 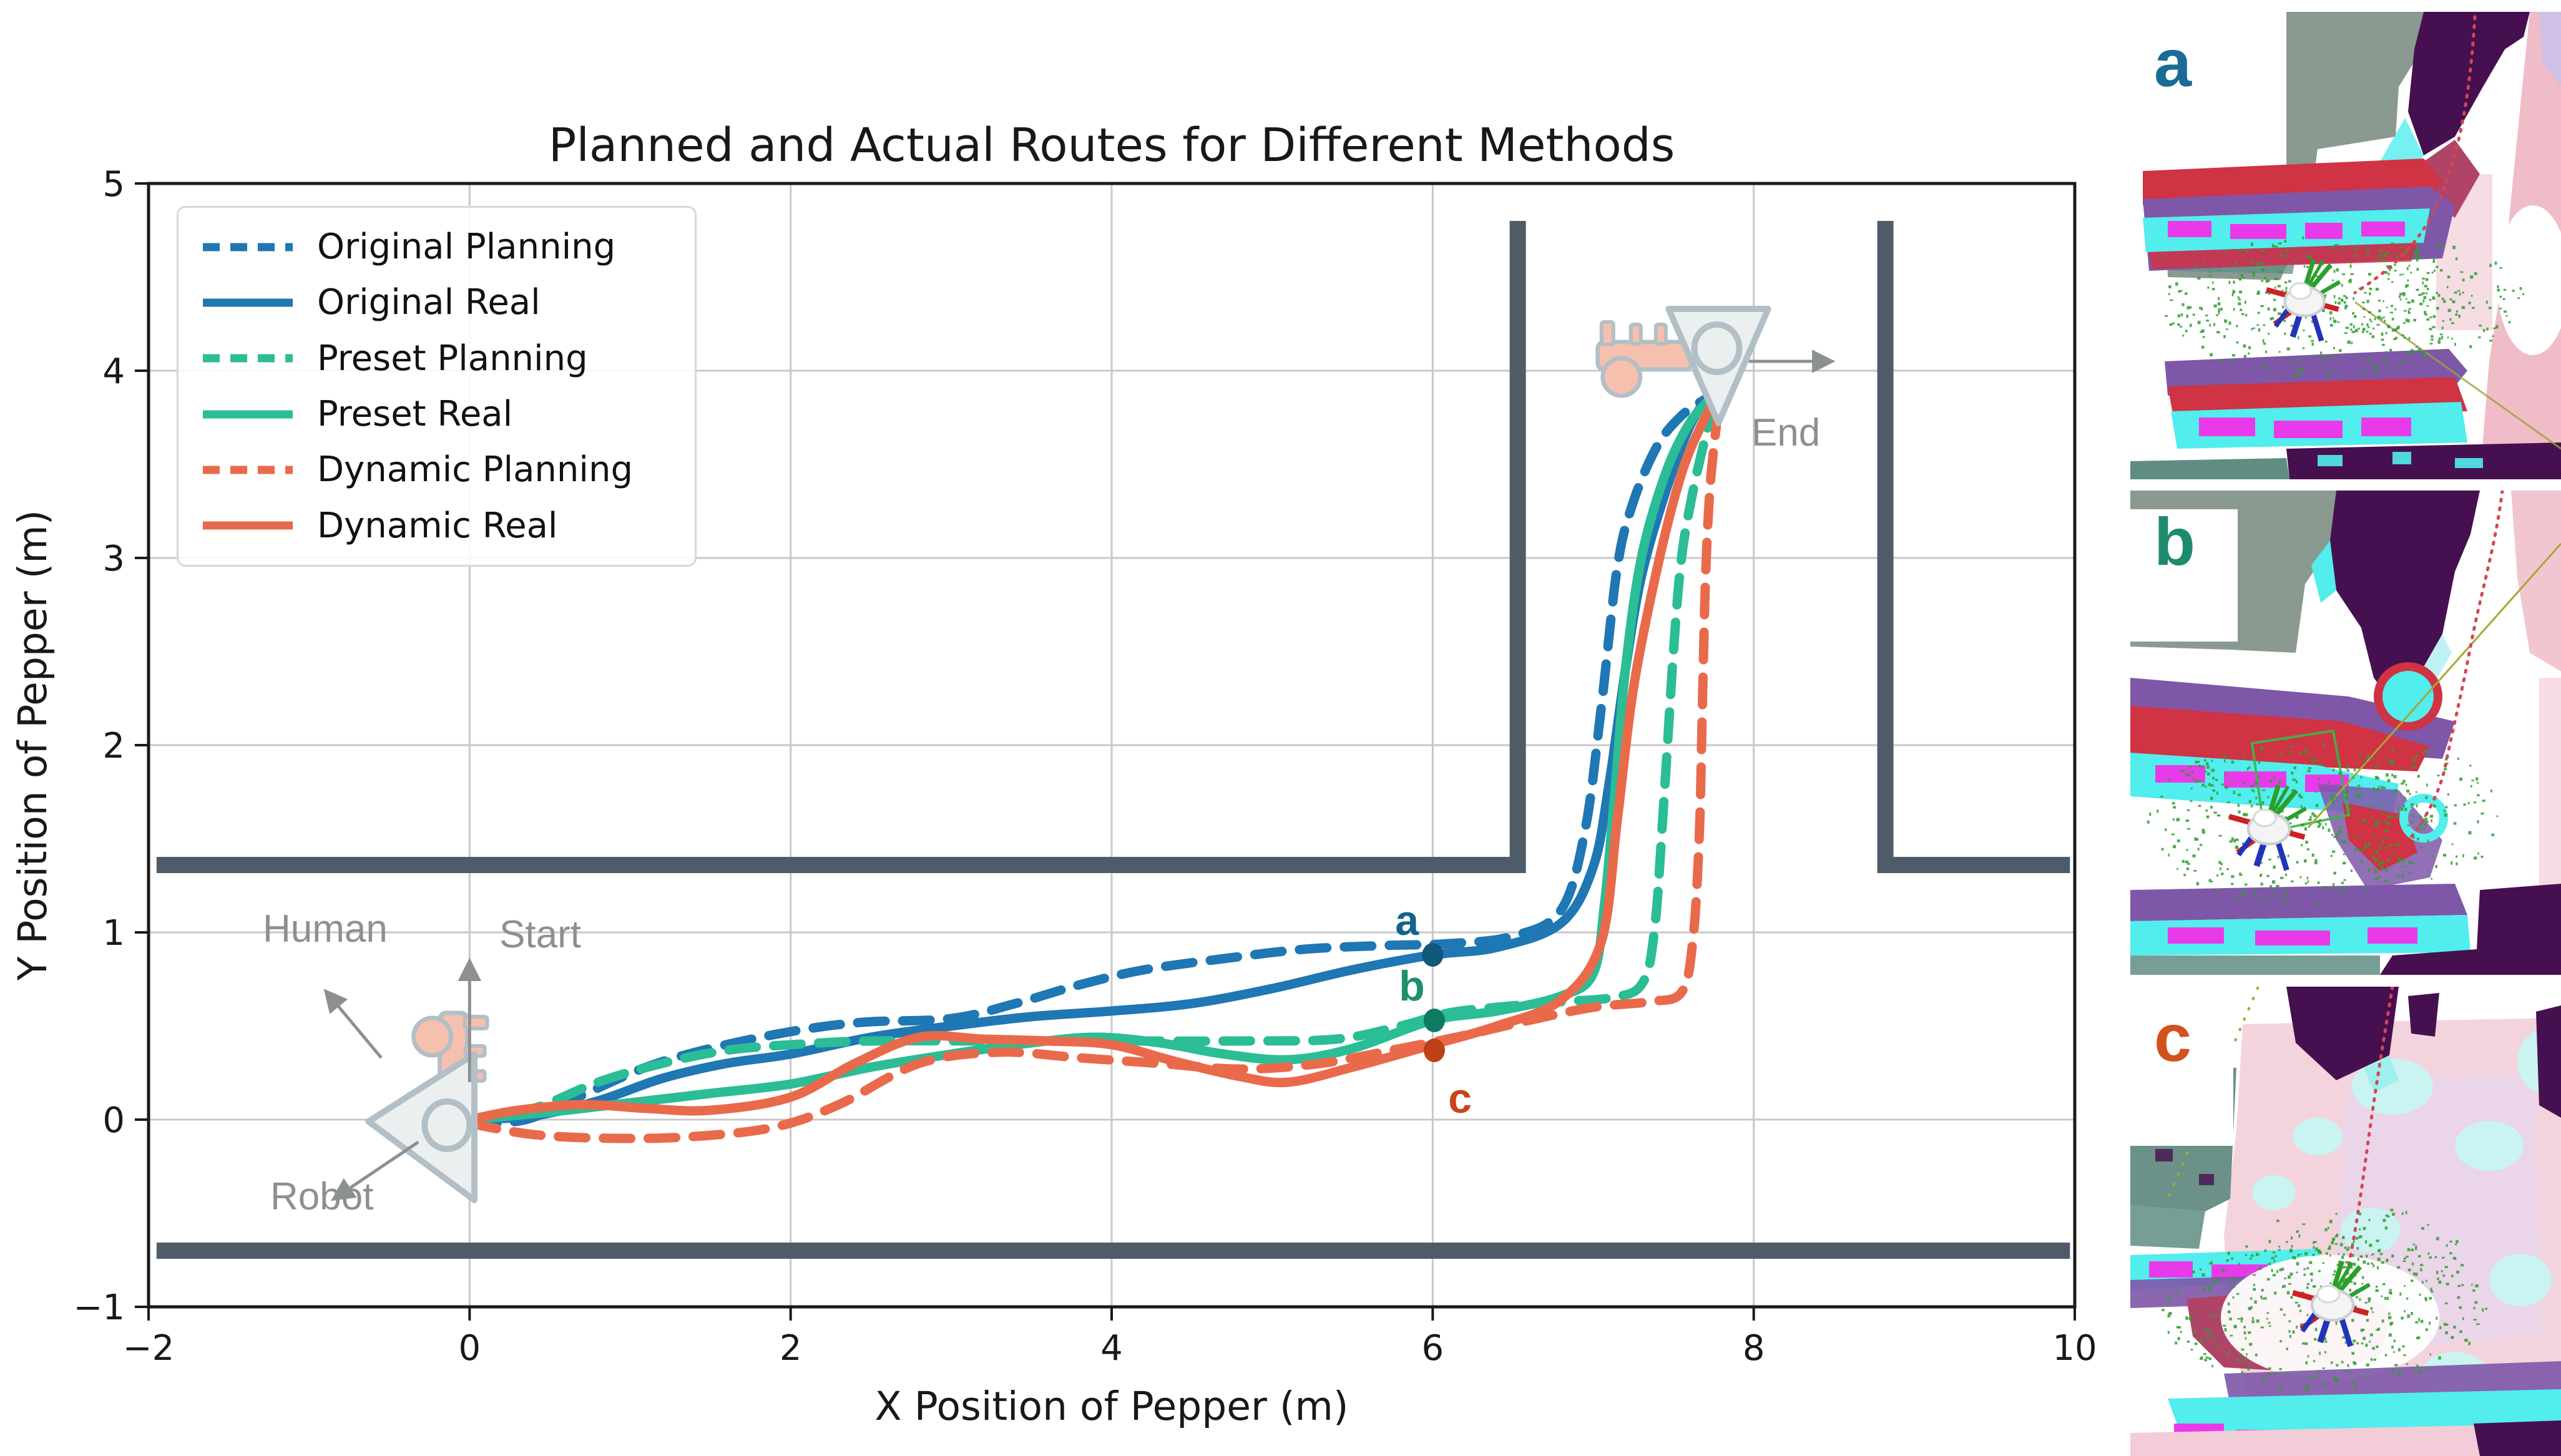 I want to click on y-tick--1: −1, so click(x=99, y=1307).